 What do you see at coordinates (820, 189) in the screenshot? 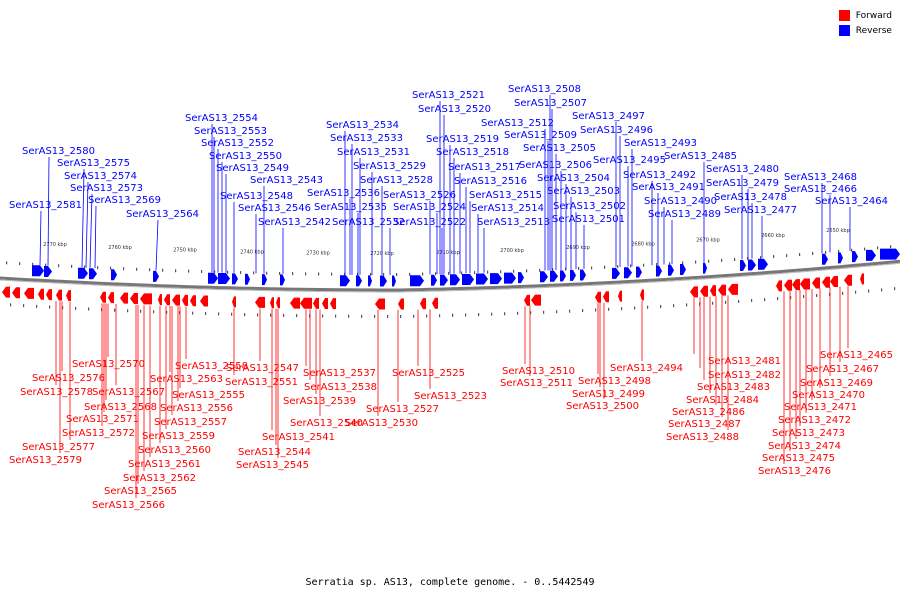
I see `reverse-gene-label: SerAS13_2466` at bounding box center [820, 189].